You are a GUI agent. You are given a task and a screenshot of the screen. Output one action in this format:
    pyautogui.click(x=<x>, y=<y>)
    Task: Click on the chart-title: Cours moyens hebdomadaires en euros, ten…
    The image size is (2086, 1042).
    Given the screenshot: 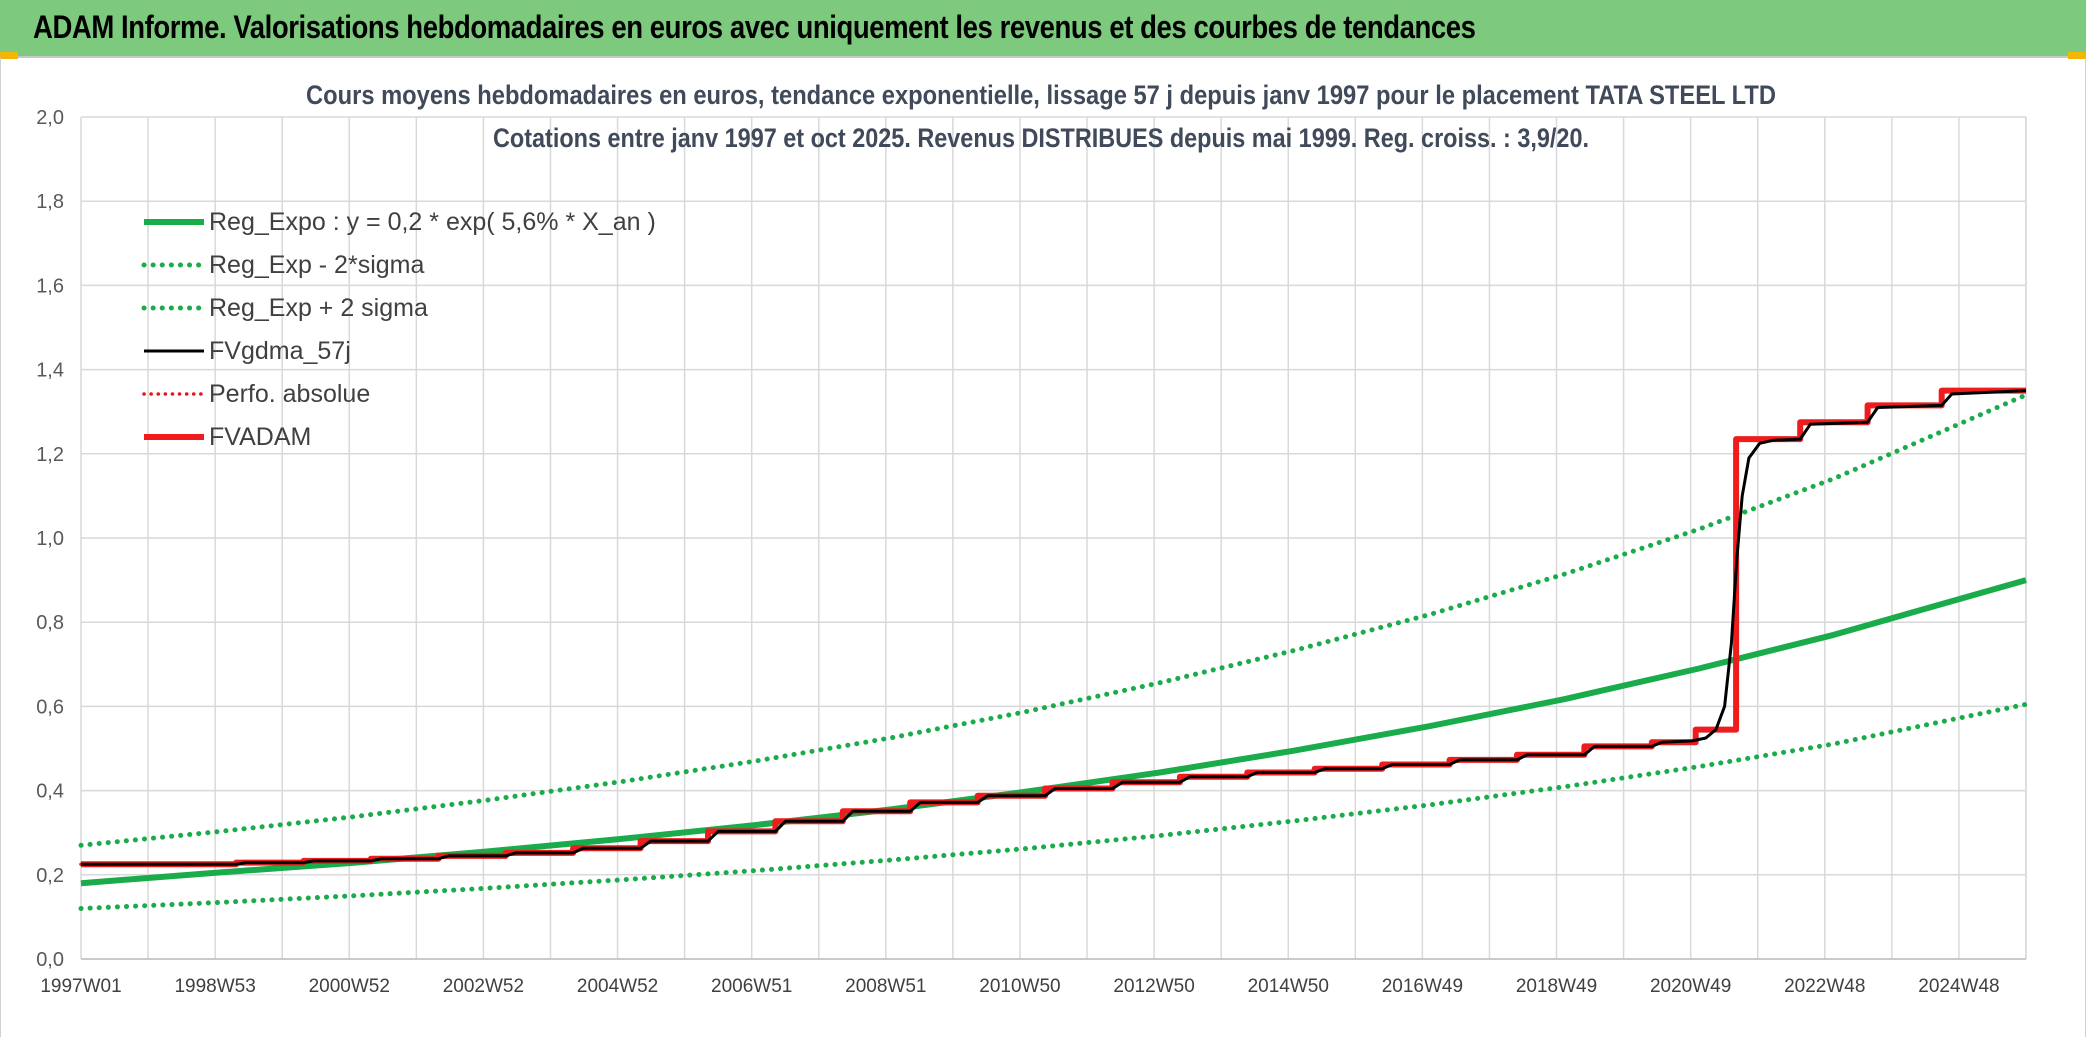 What is the action you would take?
    pyautogui.click(x=1041, y=95)
    